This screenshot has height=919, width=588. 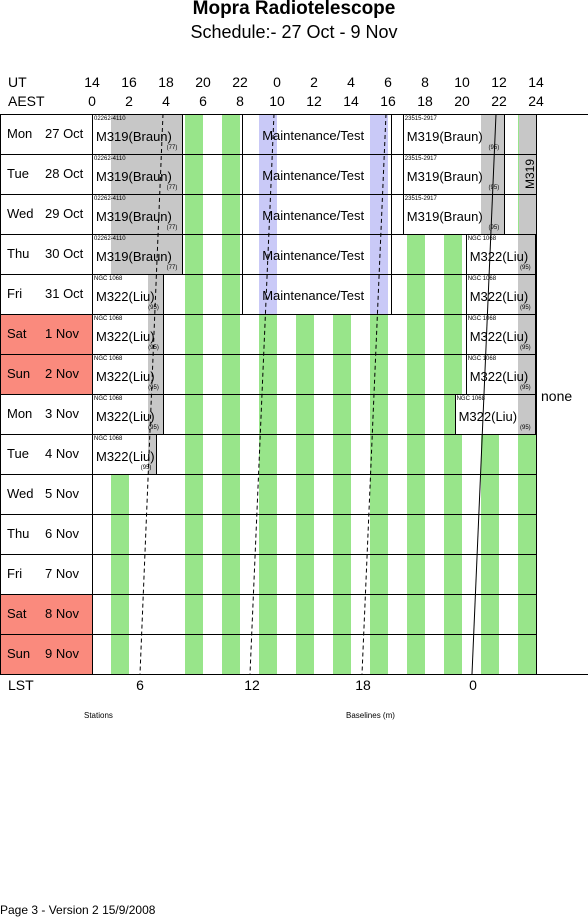 I want to click on day-label: Thu 6 Nov, so click(x=46, y=534).